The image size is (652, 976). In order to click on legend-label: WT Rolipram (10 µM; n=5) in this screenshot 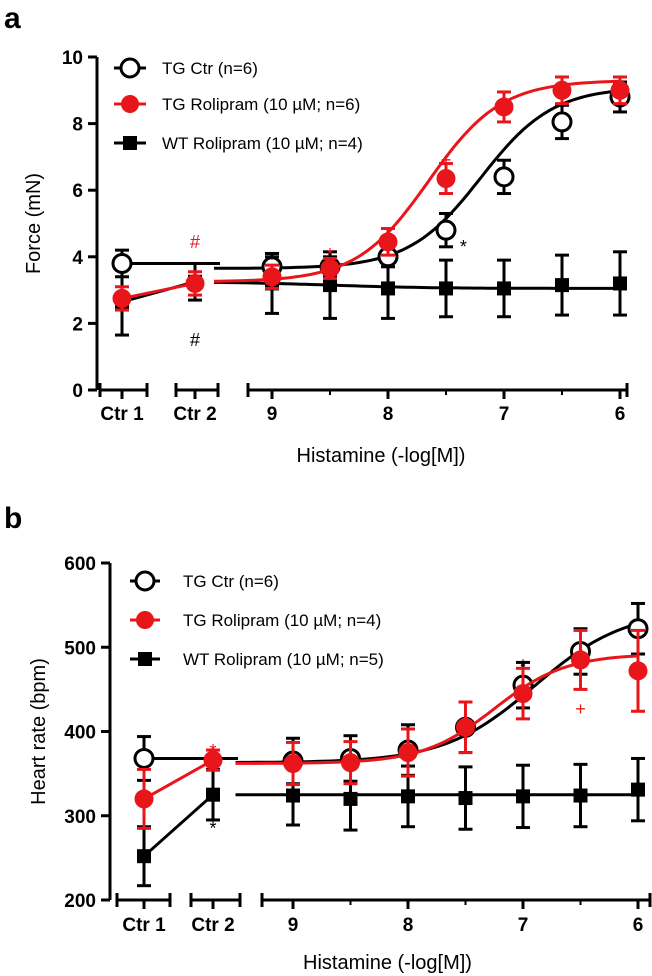, I will do `click(283, 659)`.